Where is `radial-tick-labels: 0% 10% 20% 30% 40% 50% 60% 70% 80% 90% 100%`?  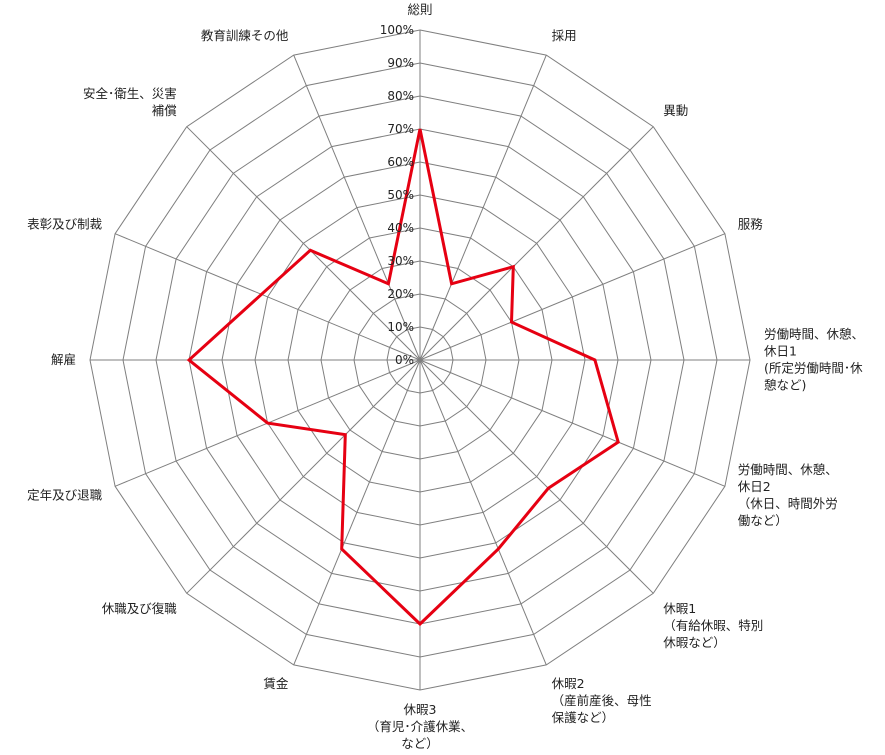
radial-tick-labels: 0% 10% 20% 30% 40% 50% 60% 70% 80% 90% 100% is located at coordinates (397, 195).